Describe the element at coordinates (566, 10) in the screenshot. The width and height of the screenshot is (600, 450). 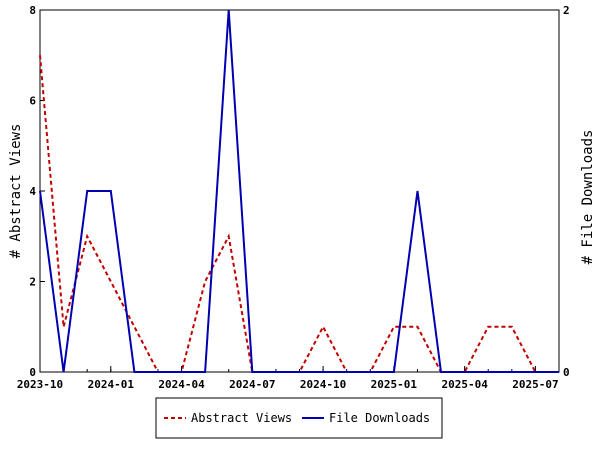
I see `right-tick-label: 2` at that location.